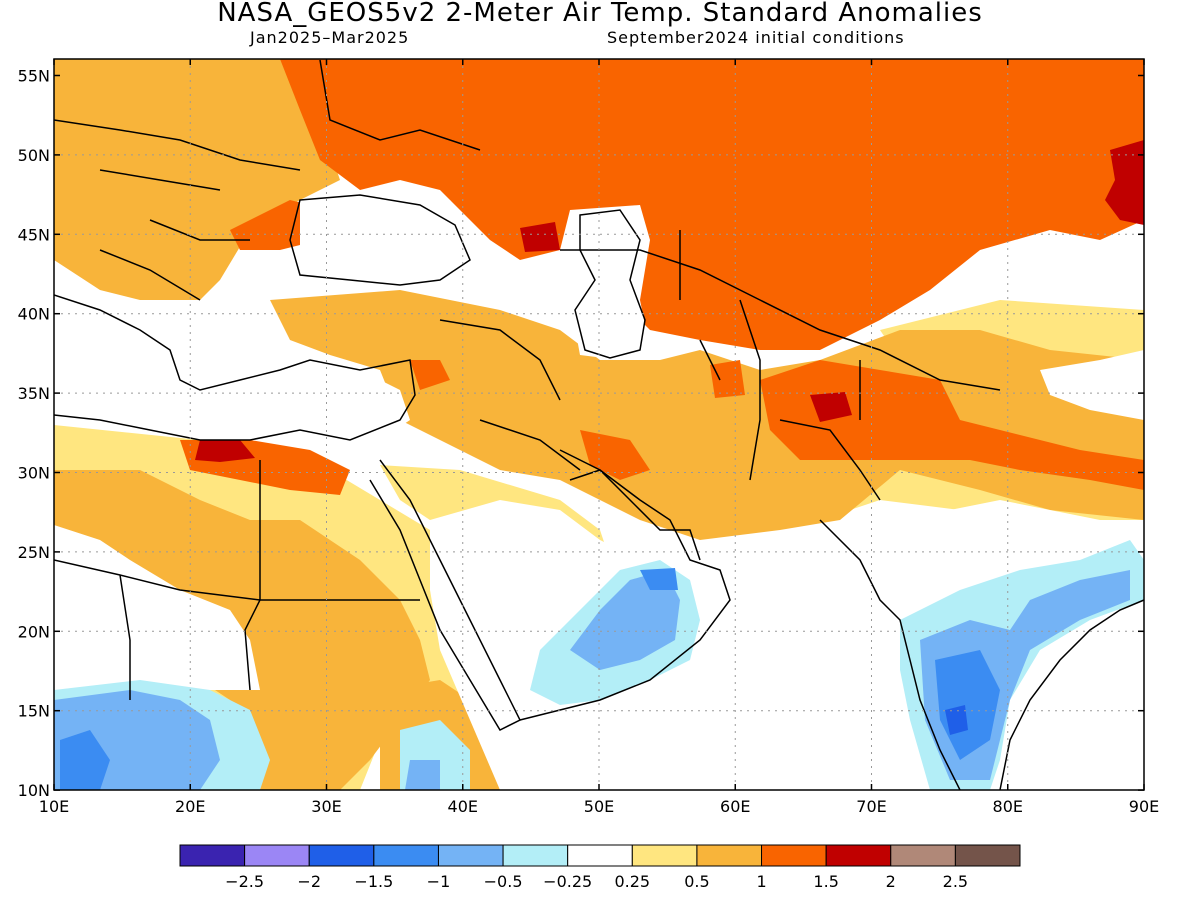  I want to click on colorbar-label: −1, so click(439, 881).